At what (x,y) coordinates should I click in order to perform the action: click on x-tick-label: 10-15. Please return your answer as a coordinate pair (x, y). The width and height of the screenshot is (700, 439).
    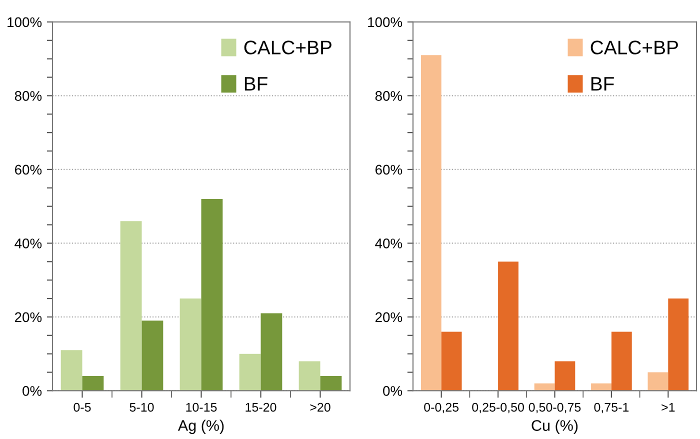
    Looking at the image, I should click on (201, 407).